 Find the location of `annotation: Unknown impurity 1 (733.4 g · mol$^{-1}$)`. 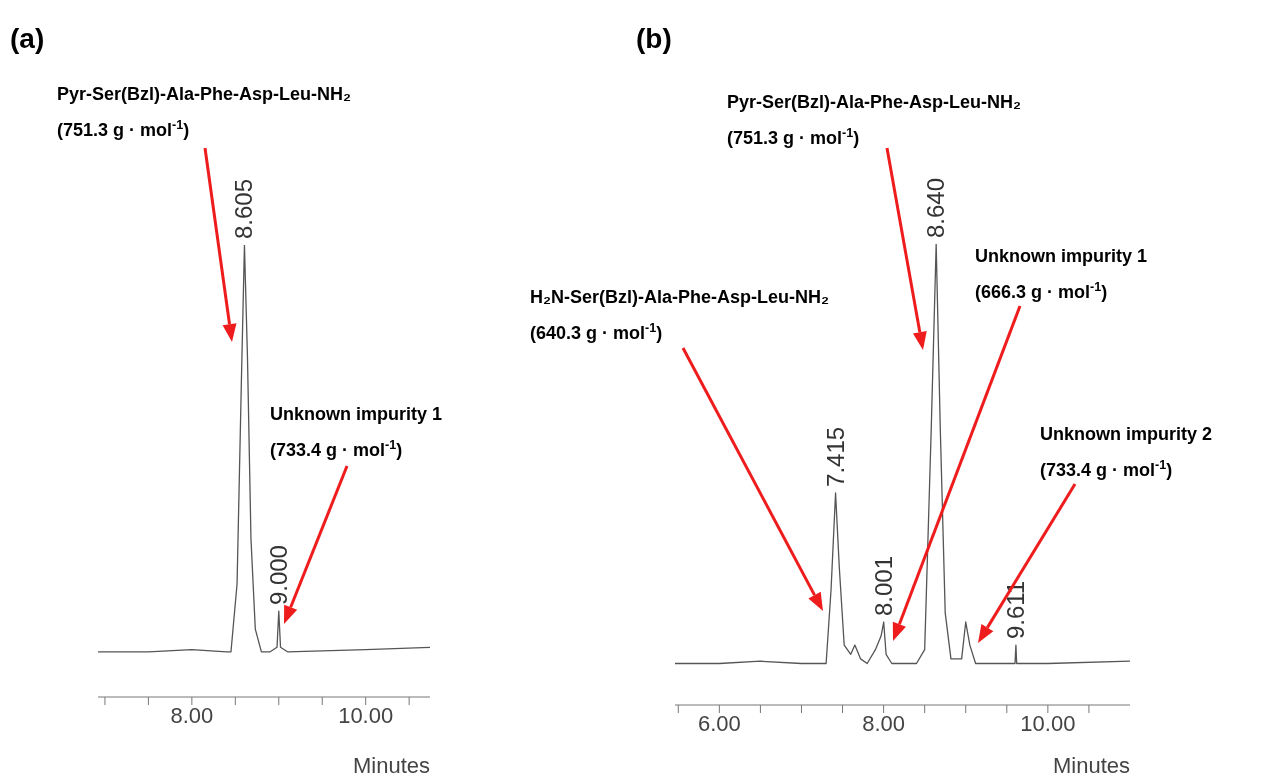

annotation: Unknown impurity 1 (733.4 g · mol$^{-1}$) is located at coordinates (356, 432).